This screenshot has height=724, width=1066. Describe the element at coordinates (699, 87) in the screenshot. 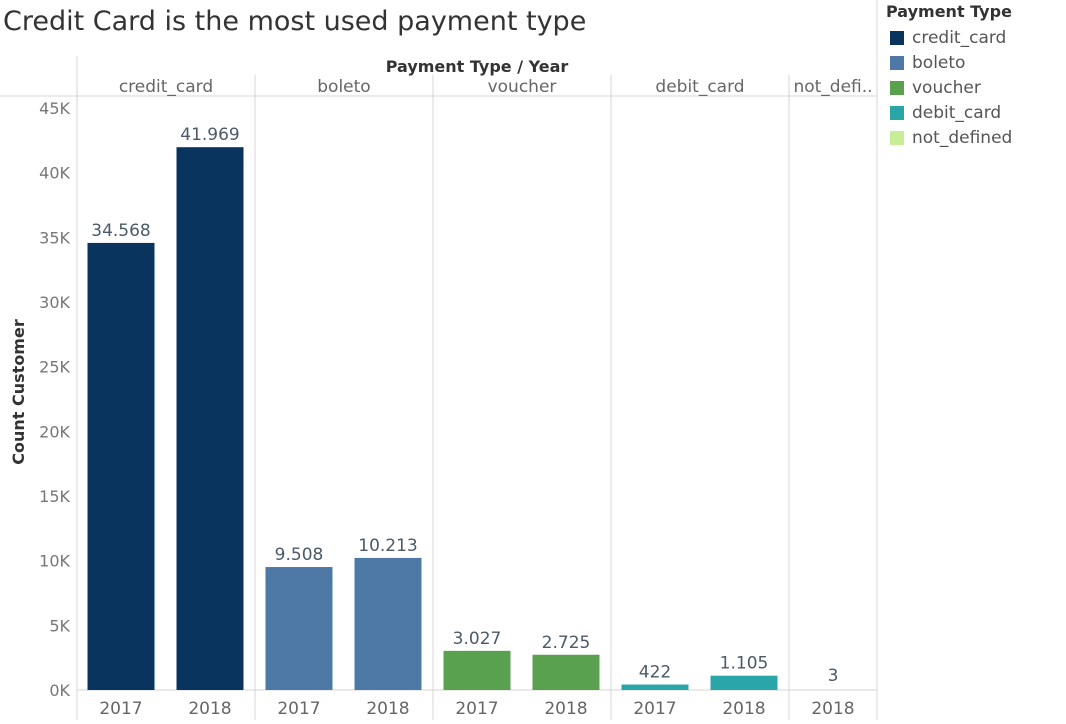

I see `group-header-debit_card: debit_card` at that location.